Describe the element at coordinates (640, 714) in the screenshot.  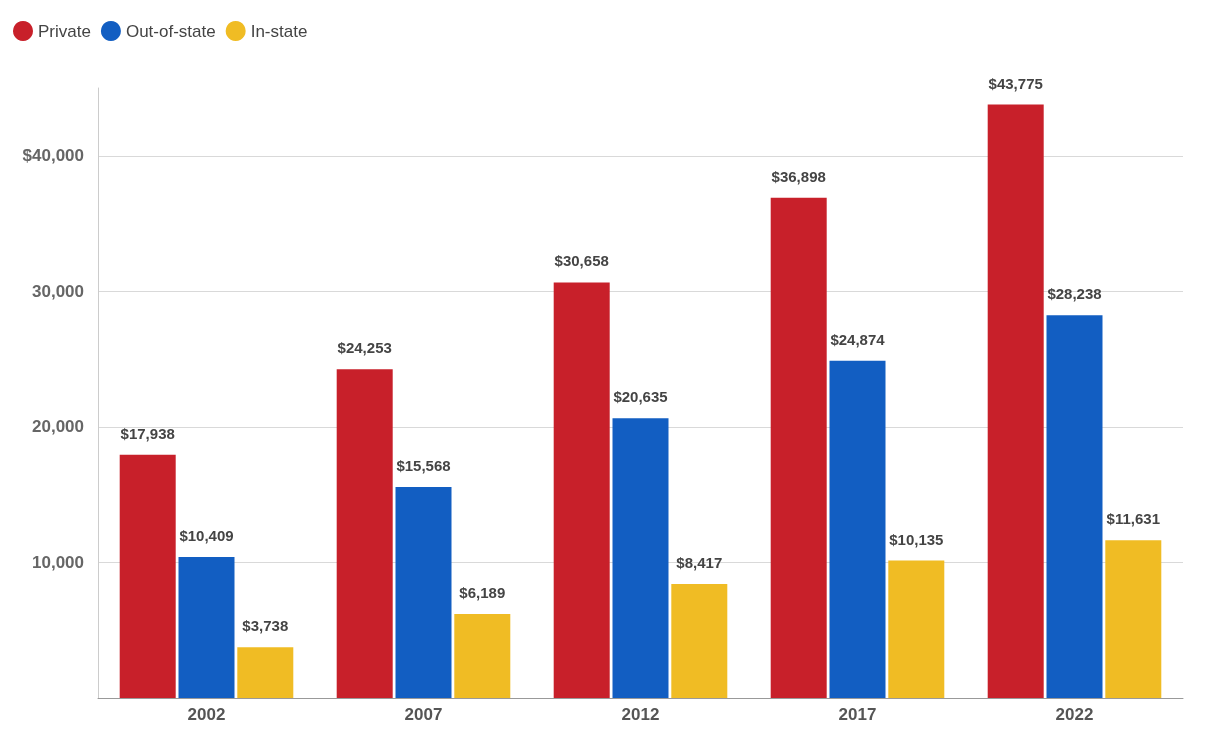
I see `x-tick-label: 2012` at that location.